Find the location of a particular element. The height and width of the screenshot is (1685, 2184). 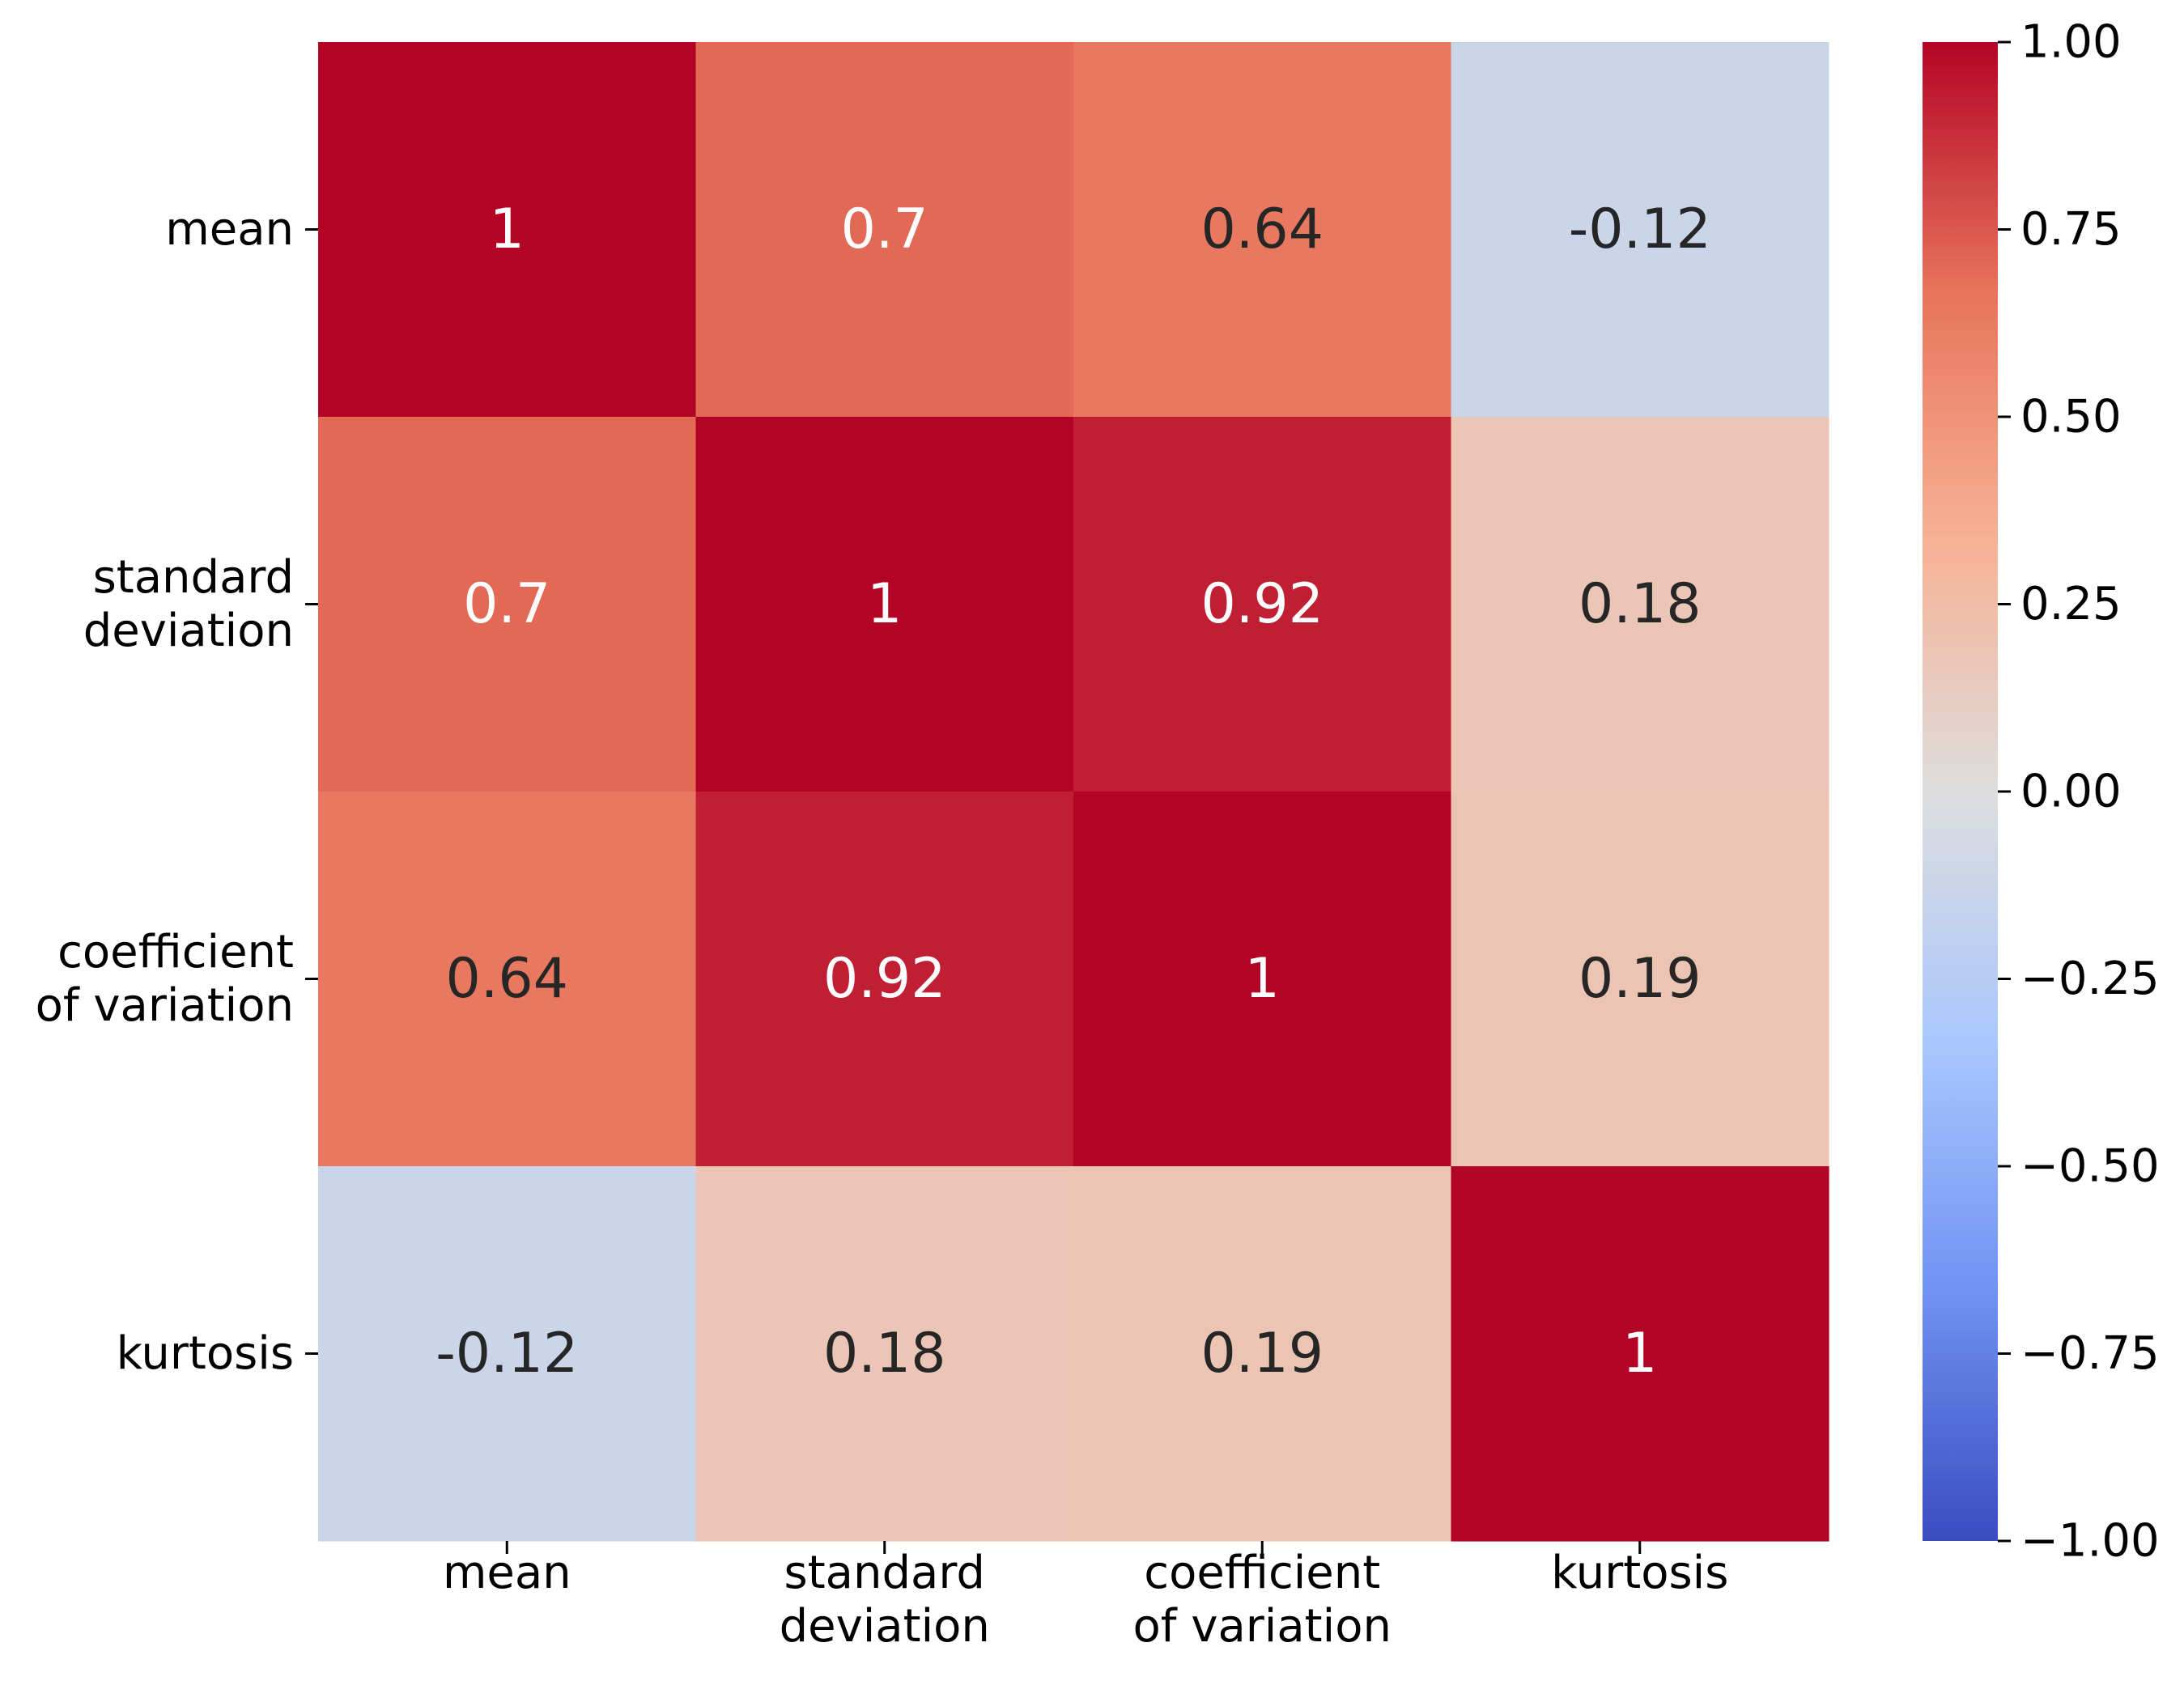

y-tick-label: standard deviation is located at coordinates (189, 604).